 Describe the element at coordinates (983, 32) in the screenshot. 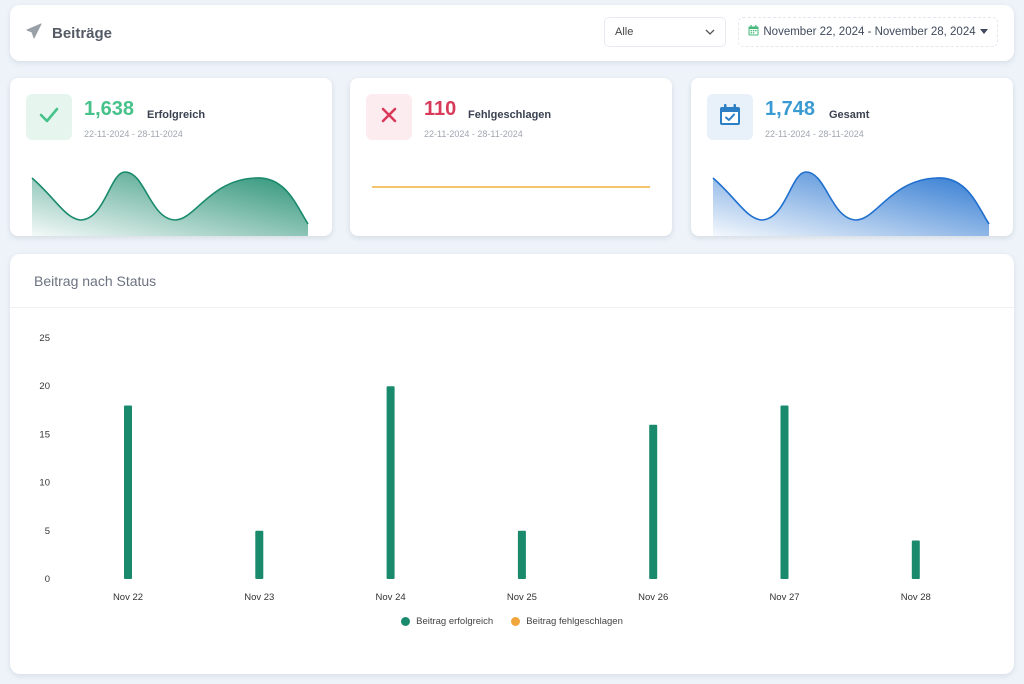

I see `caret-down-icon` at that location.